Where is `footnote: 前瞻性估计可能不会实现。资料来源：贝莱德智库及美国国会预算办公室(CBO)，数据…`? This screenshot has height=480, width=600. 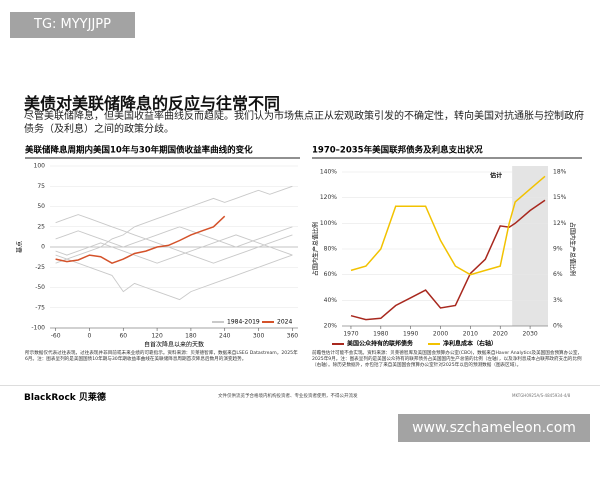
footnote: 前瞻性估计可能不会实现。资料来源：贝莱德智库及美国国会预算办公室(CBO)，数据… is located at coordinates (447, 359).